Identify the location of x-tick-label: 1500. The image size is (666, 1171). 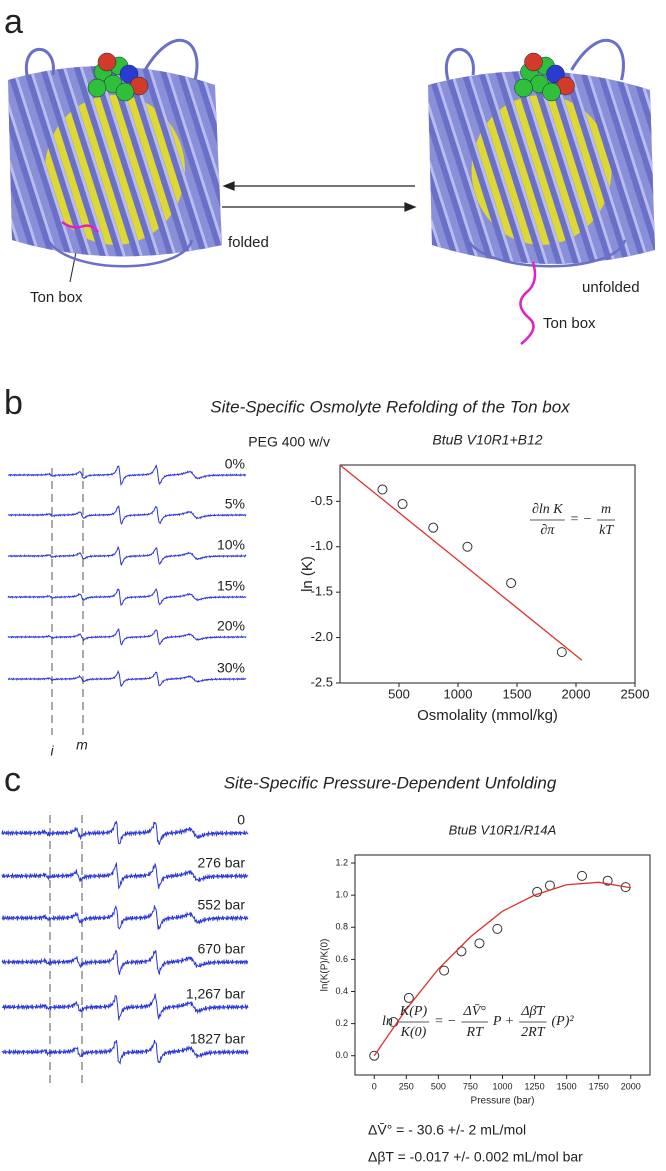
(567, 1086).